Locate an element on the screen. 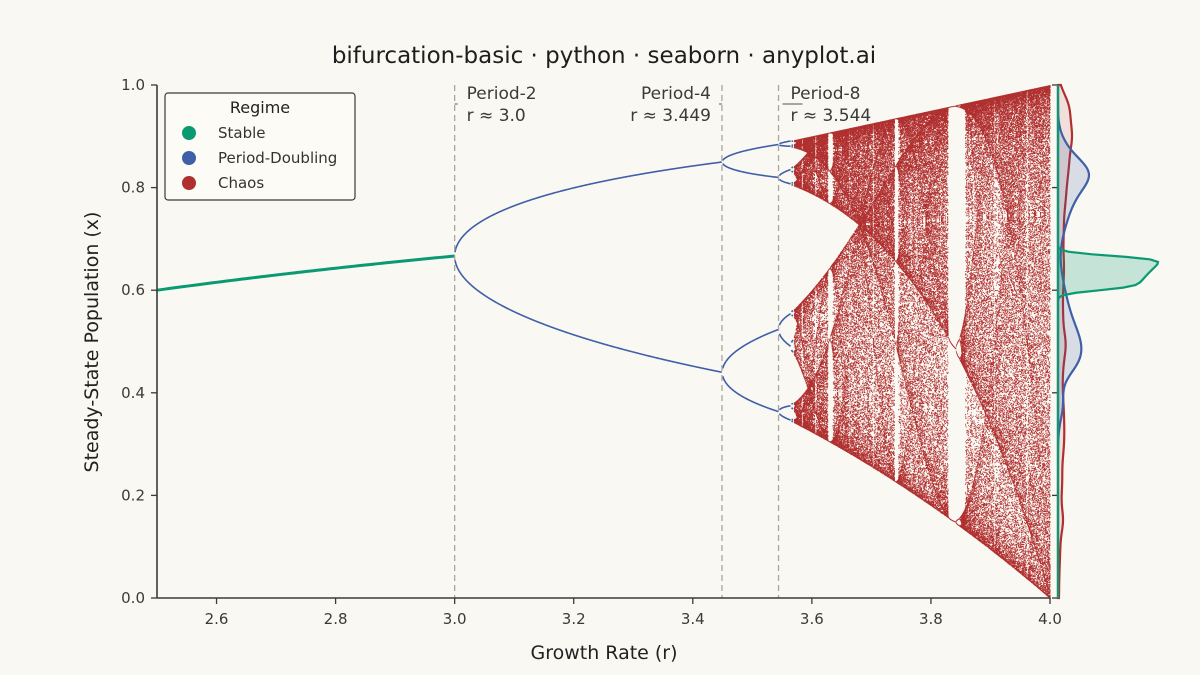 This screenshot has height=675, width=1200. stable-line is located at coordinates (305, 273).